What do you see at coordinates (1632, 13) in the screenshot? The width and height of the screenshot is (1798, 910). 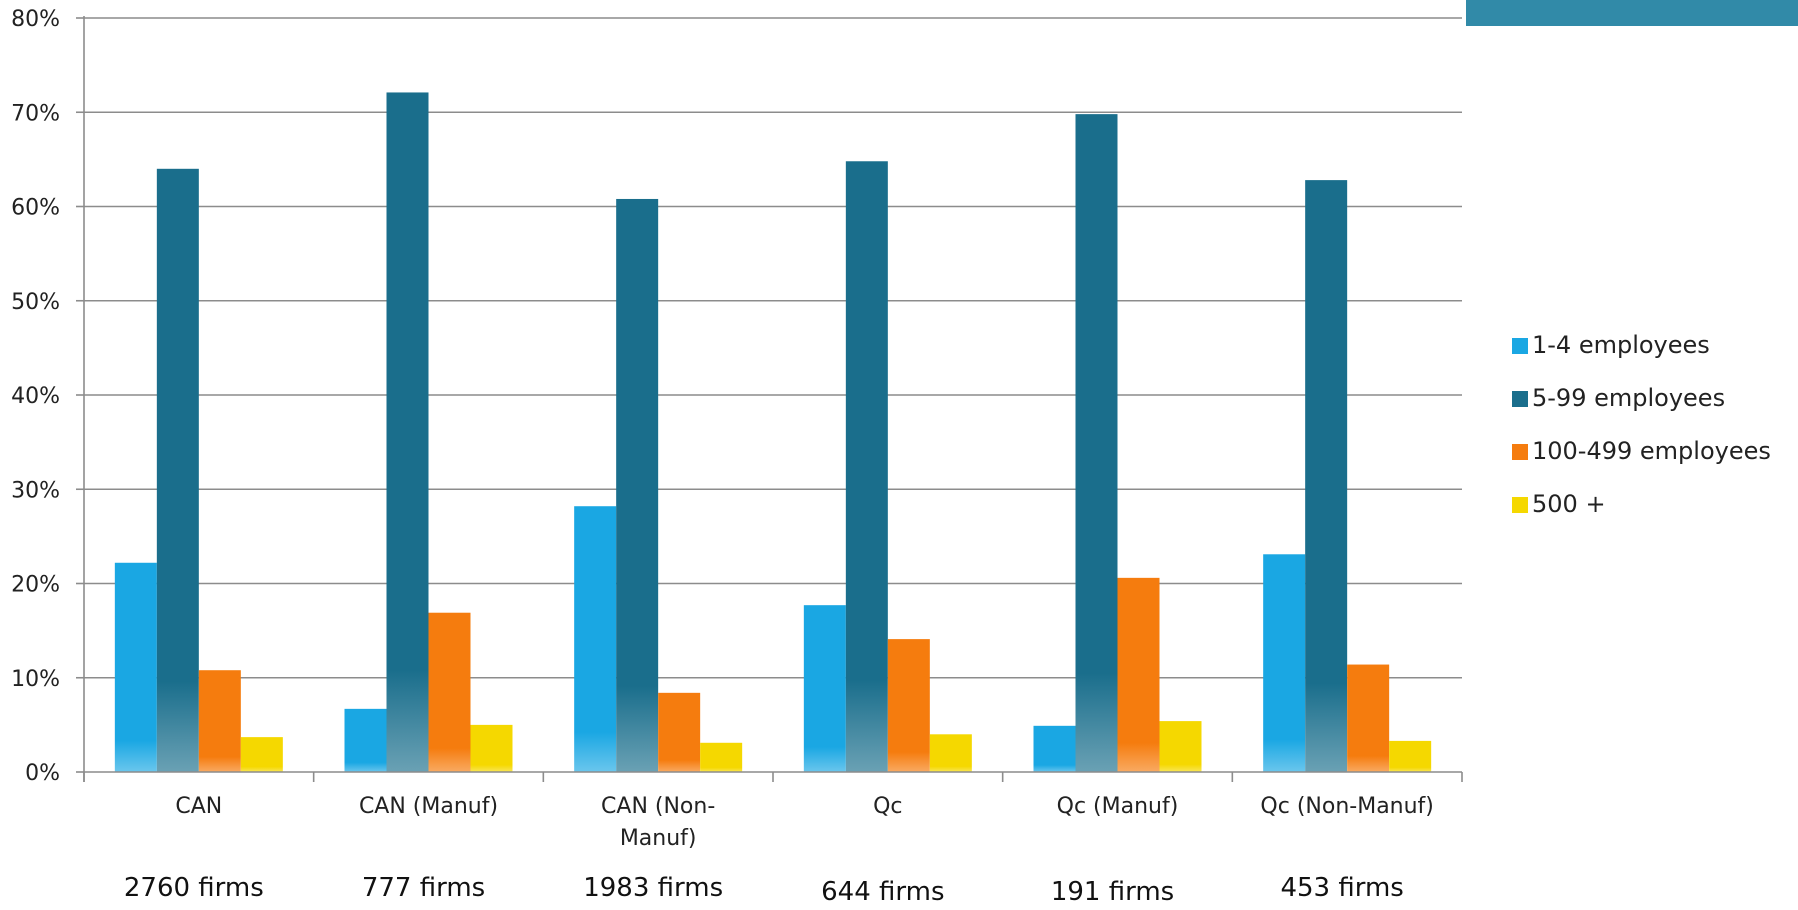 I see `header-accent-bar` at bounding box center [1632, 13].